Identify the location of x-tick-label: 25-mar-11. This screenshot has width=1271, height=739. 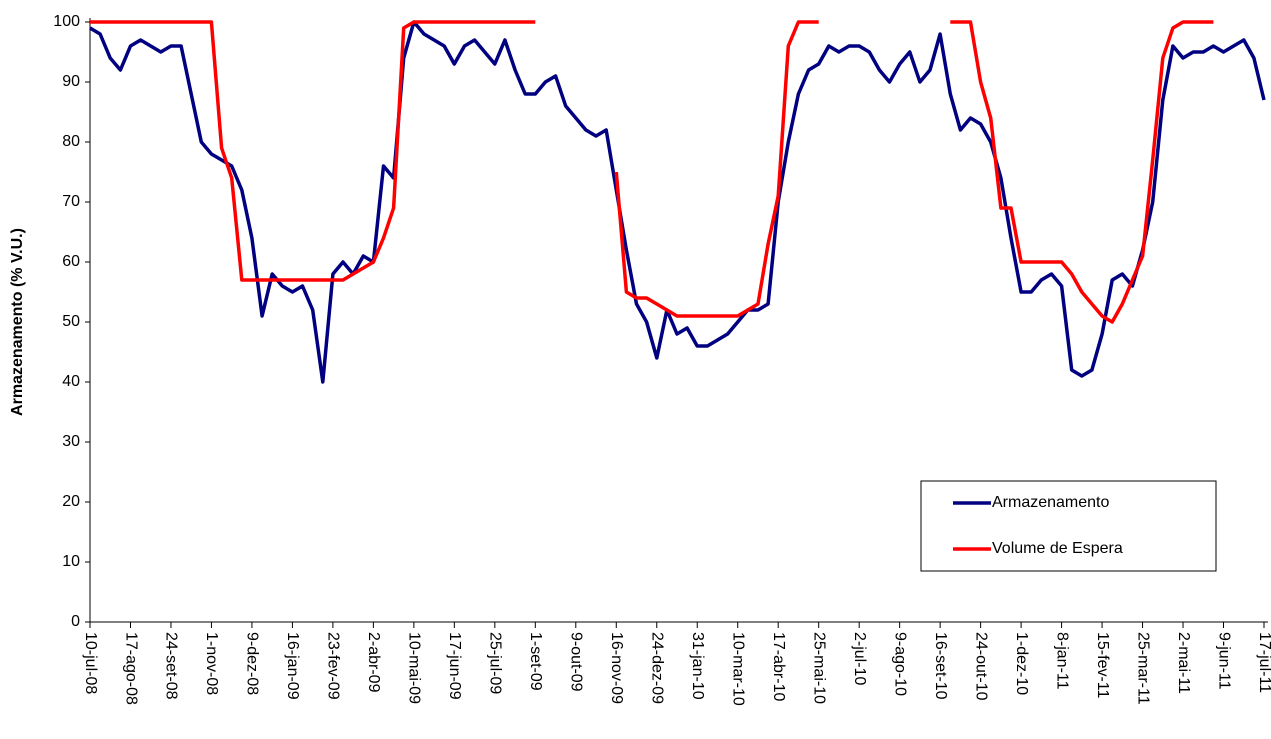
(1142, 668).